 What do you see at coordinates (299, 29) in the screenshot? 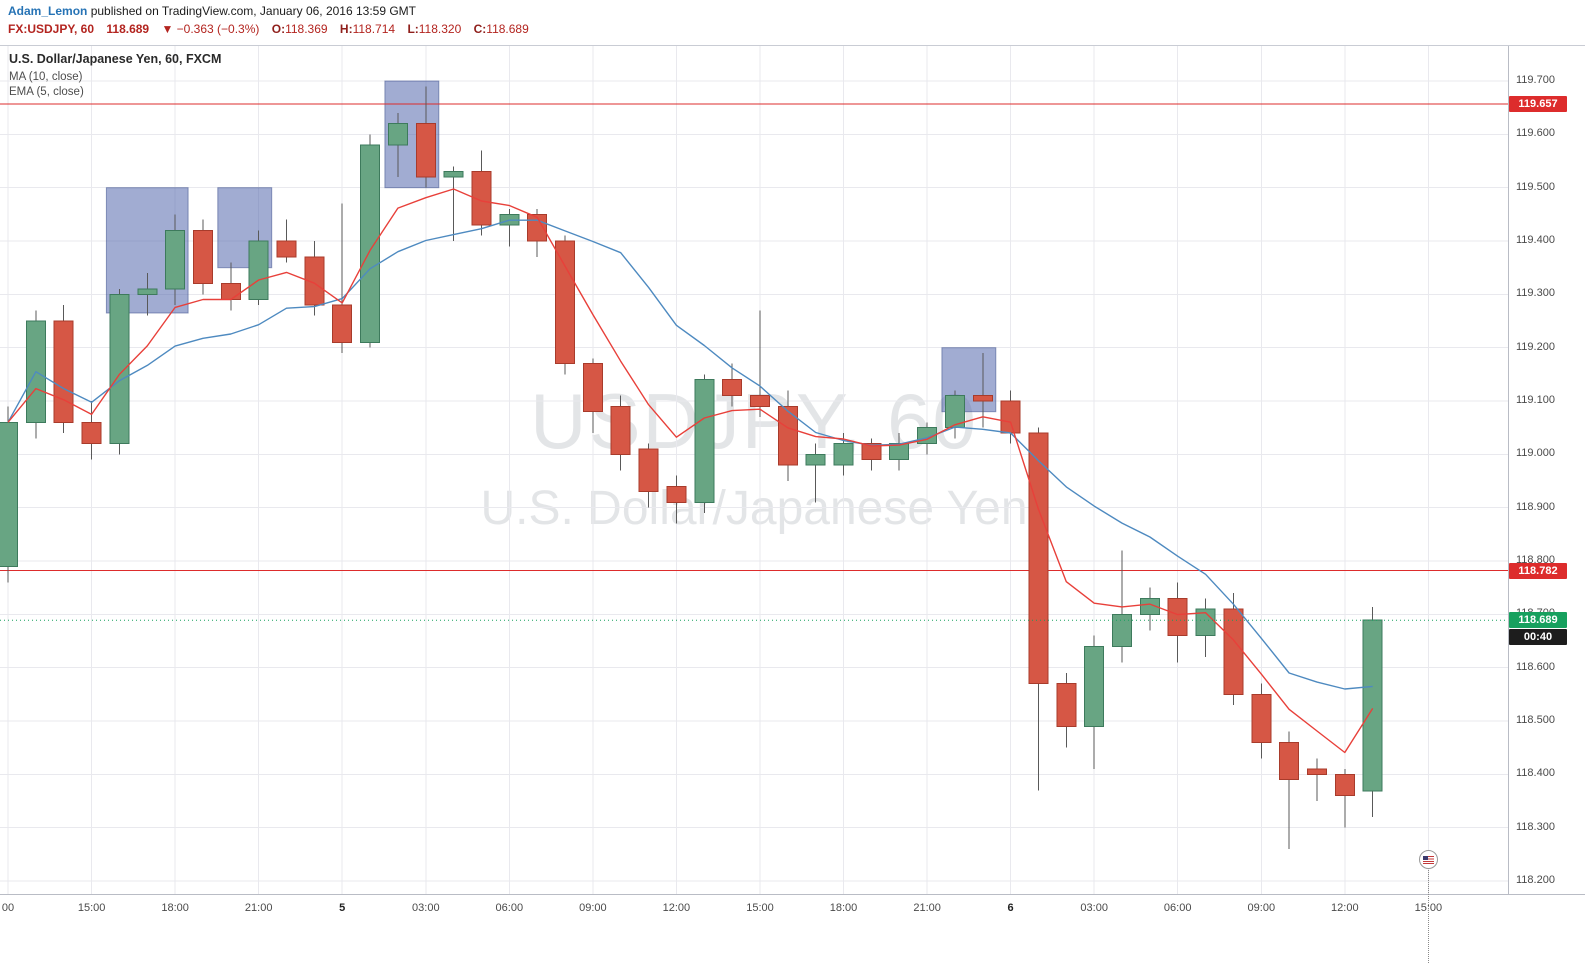
I see `ohlc-open: O:118.369` at bounding box center [299, 29].